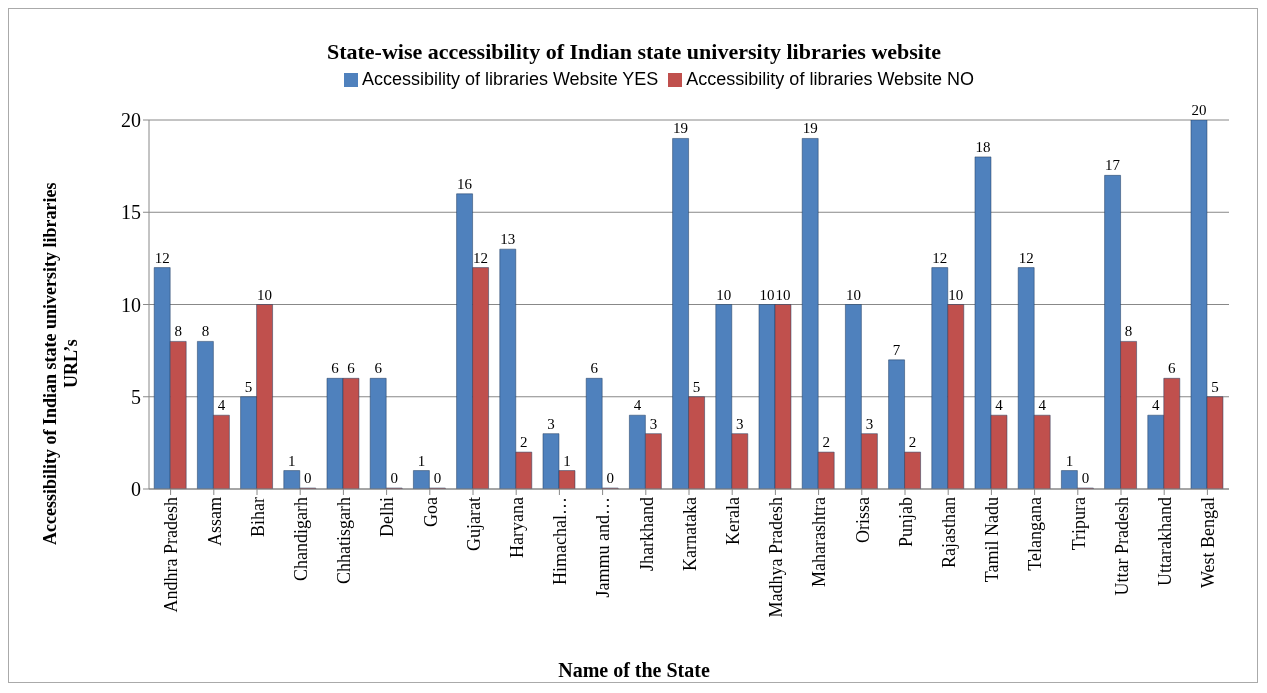 This screenshot has width=1267, height=693. I want to click on x-tick-label: Andhra Pradesh, so click(171, 555).